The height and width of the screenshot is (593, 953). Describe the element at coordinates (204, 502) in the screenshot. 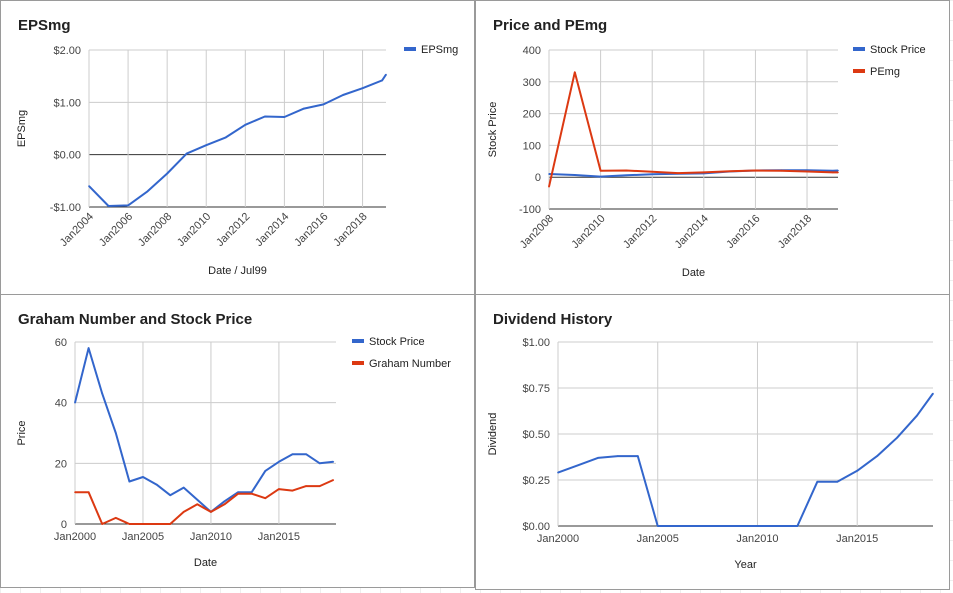

I see `series-line-graham-number` at that location.